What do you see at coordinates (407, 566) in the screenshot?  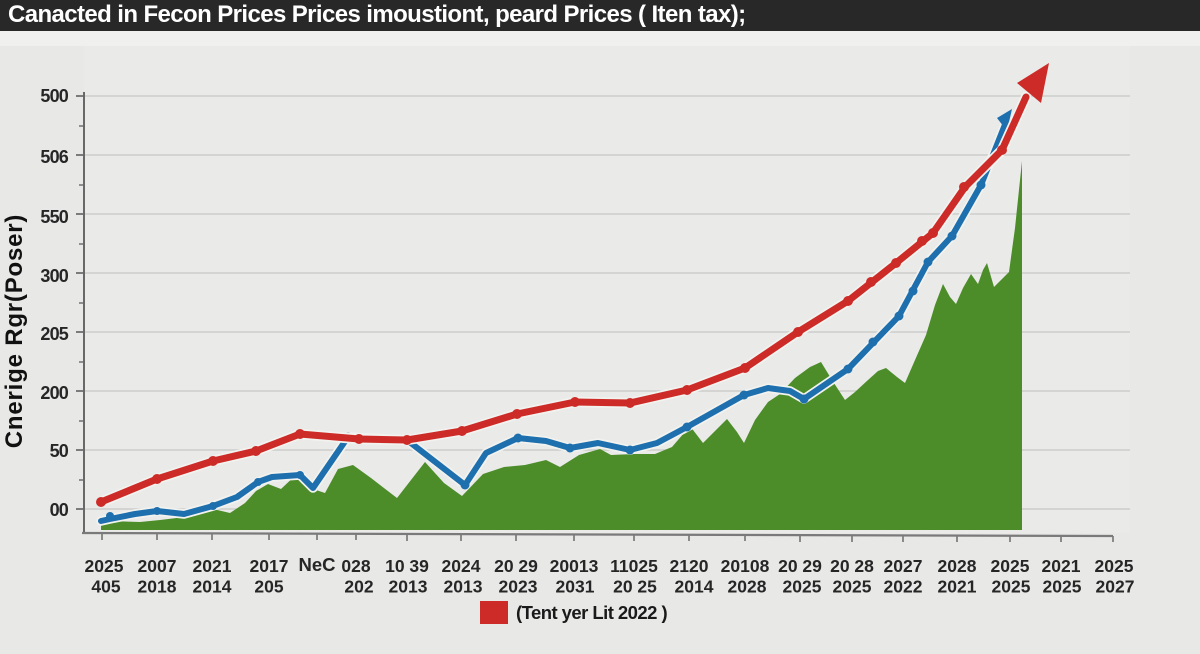 I see `svg-text: 10 39` at bounding box center [407, 566].